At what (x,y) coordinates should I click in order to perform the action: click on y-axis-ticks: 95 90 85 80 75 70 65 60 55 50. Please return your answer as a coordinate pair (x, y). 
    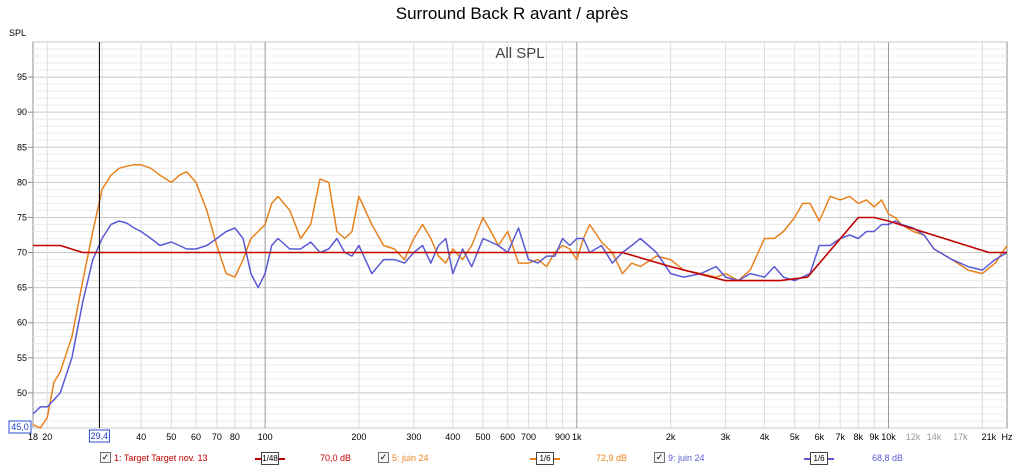
    Looking at the image, I should click on (25, 235).